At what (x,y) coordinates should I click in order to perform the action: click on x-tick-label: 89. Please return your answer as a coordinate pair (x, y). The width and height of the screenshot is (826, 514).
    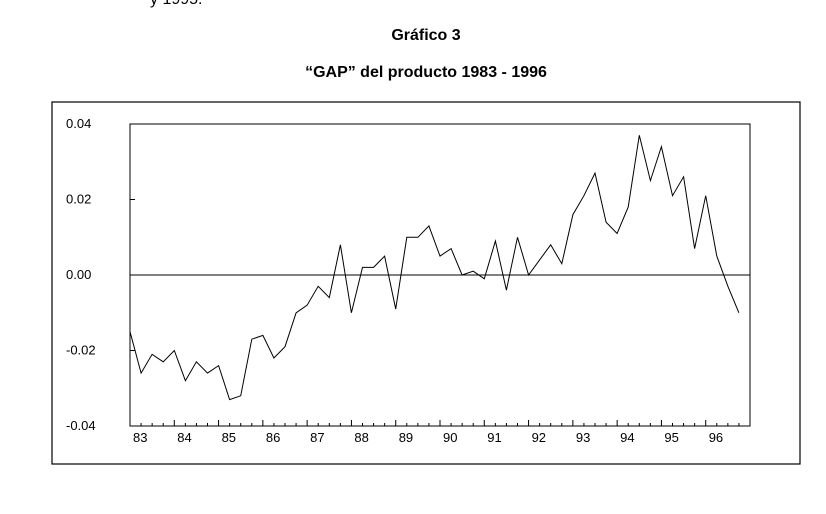
    Looking at the image, I should click on (406, 437).